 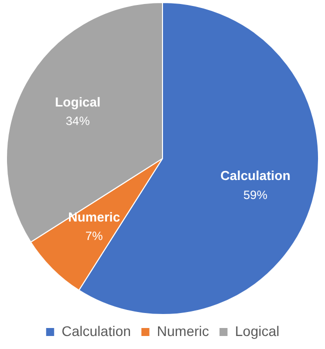 What do you see at coordinates (94, 236) in the screenshot?
I see `data-label: 7%` at bounding box center [94, 236].